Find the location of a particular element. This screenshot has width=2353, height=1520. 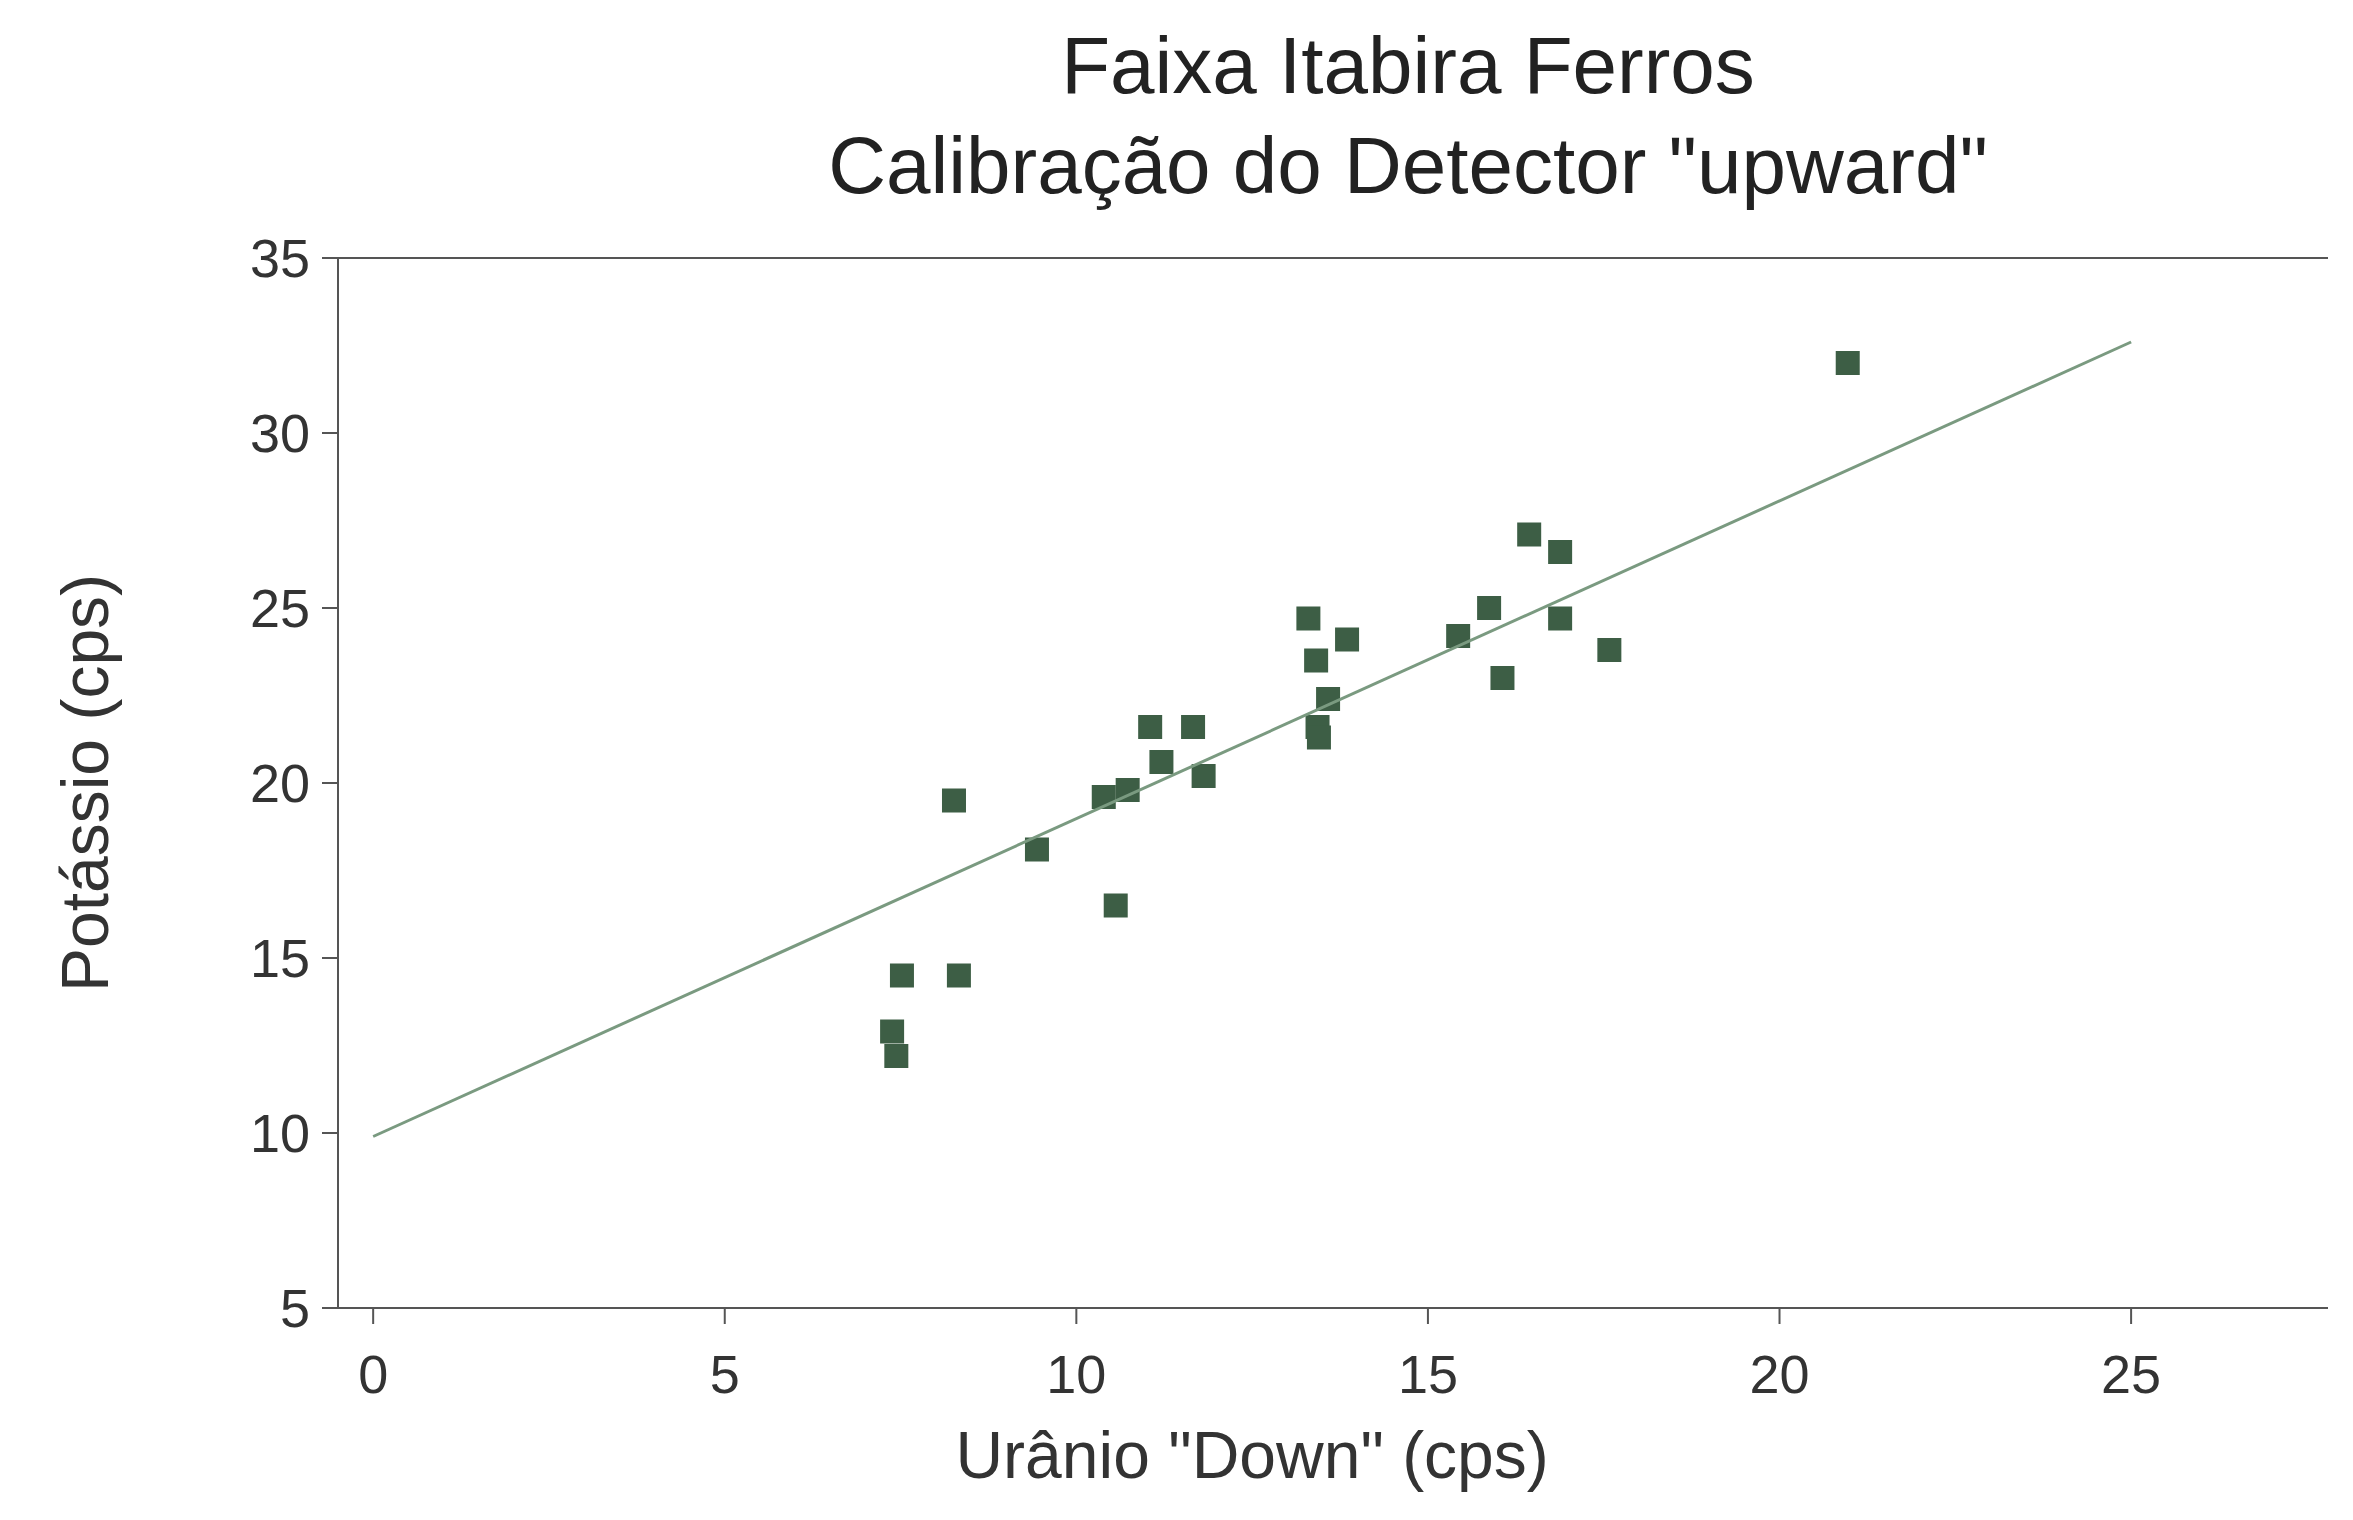

y-tick-label: 5 is located at coordinates (294, 1308).